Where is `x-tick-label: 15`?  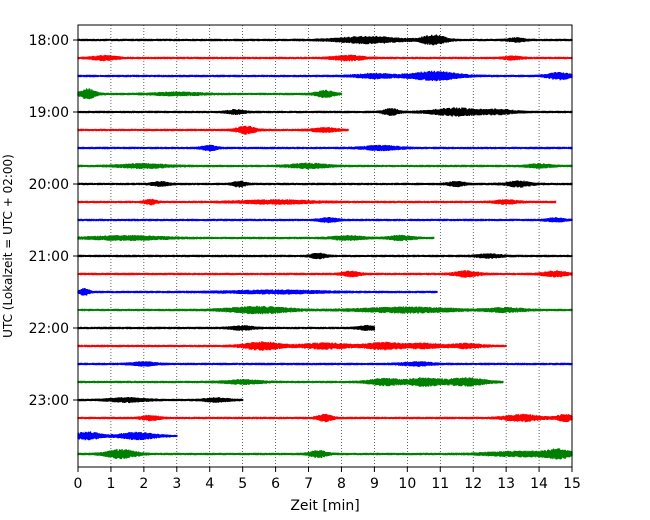
x-tick-label: 15 is located at coordinates (572, 484).